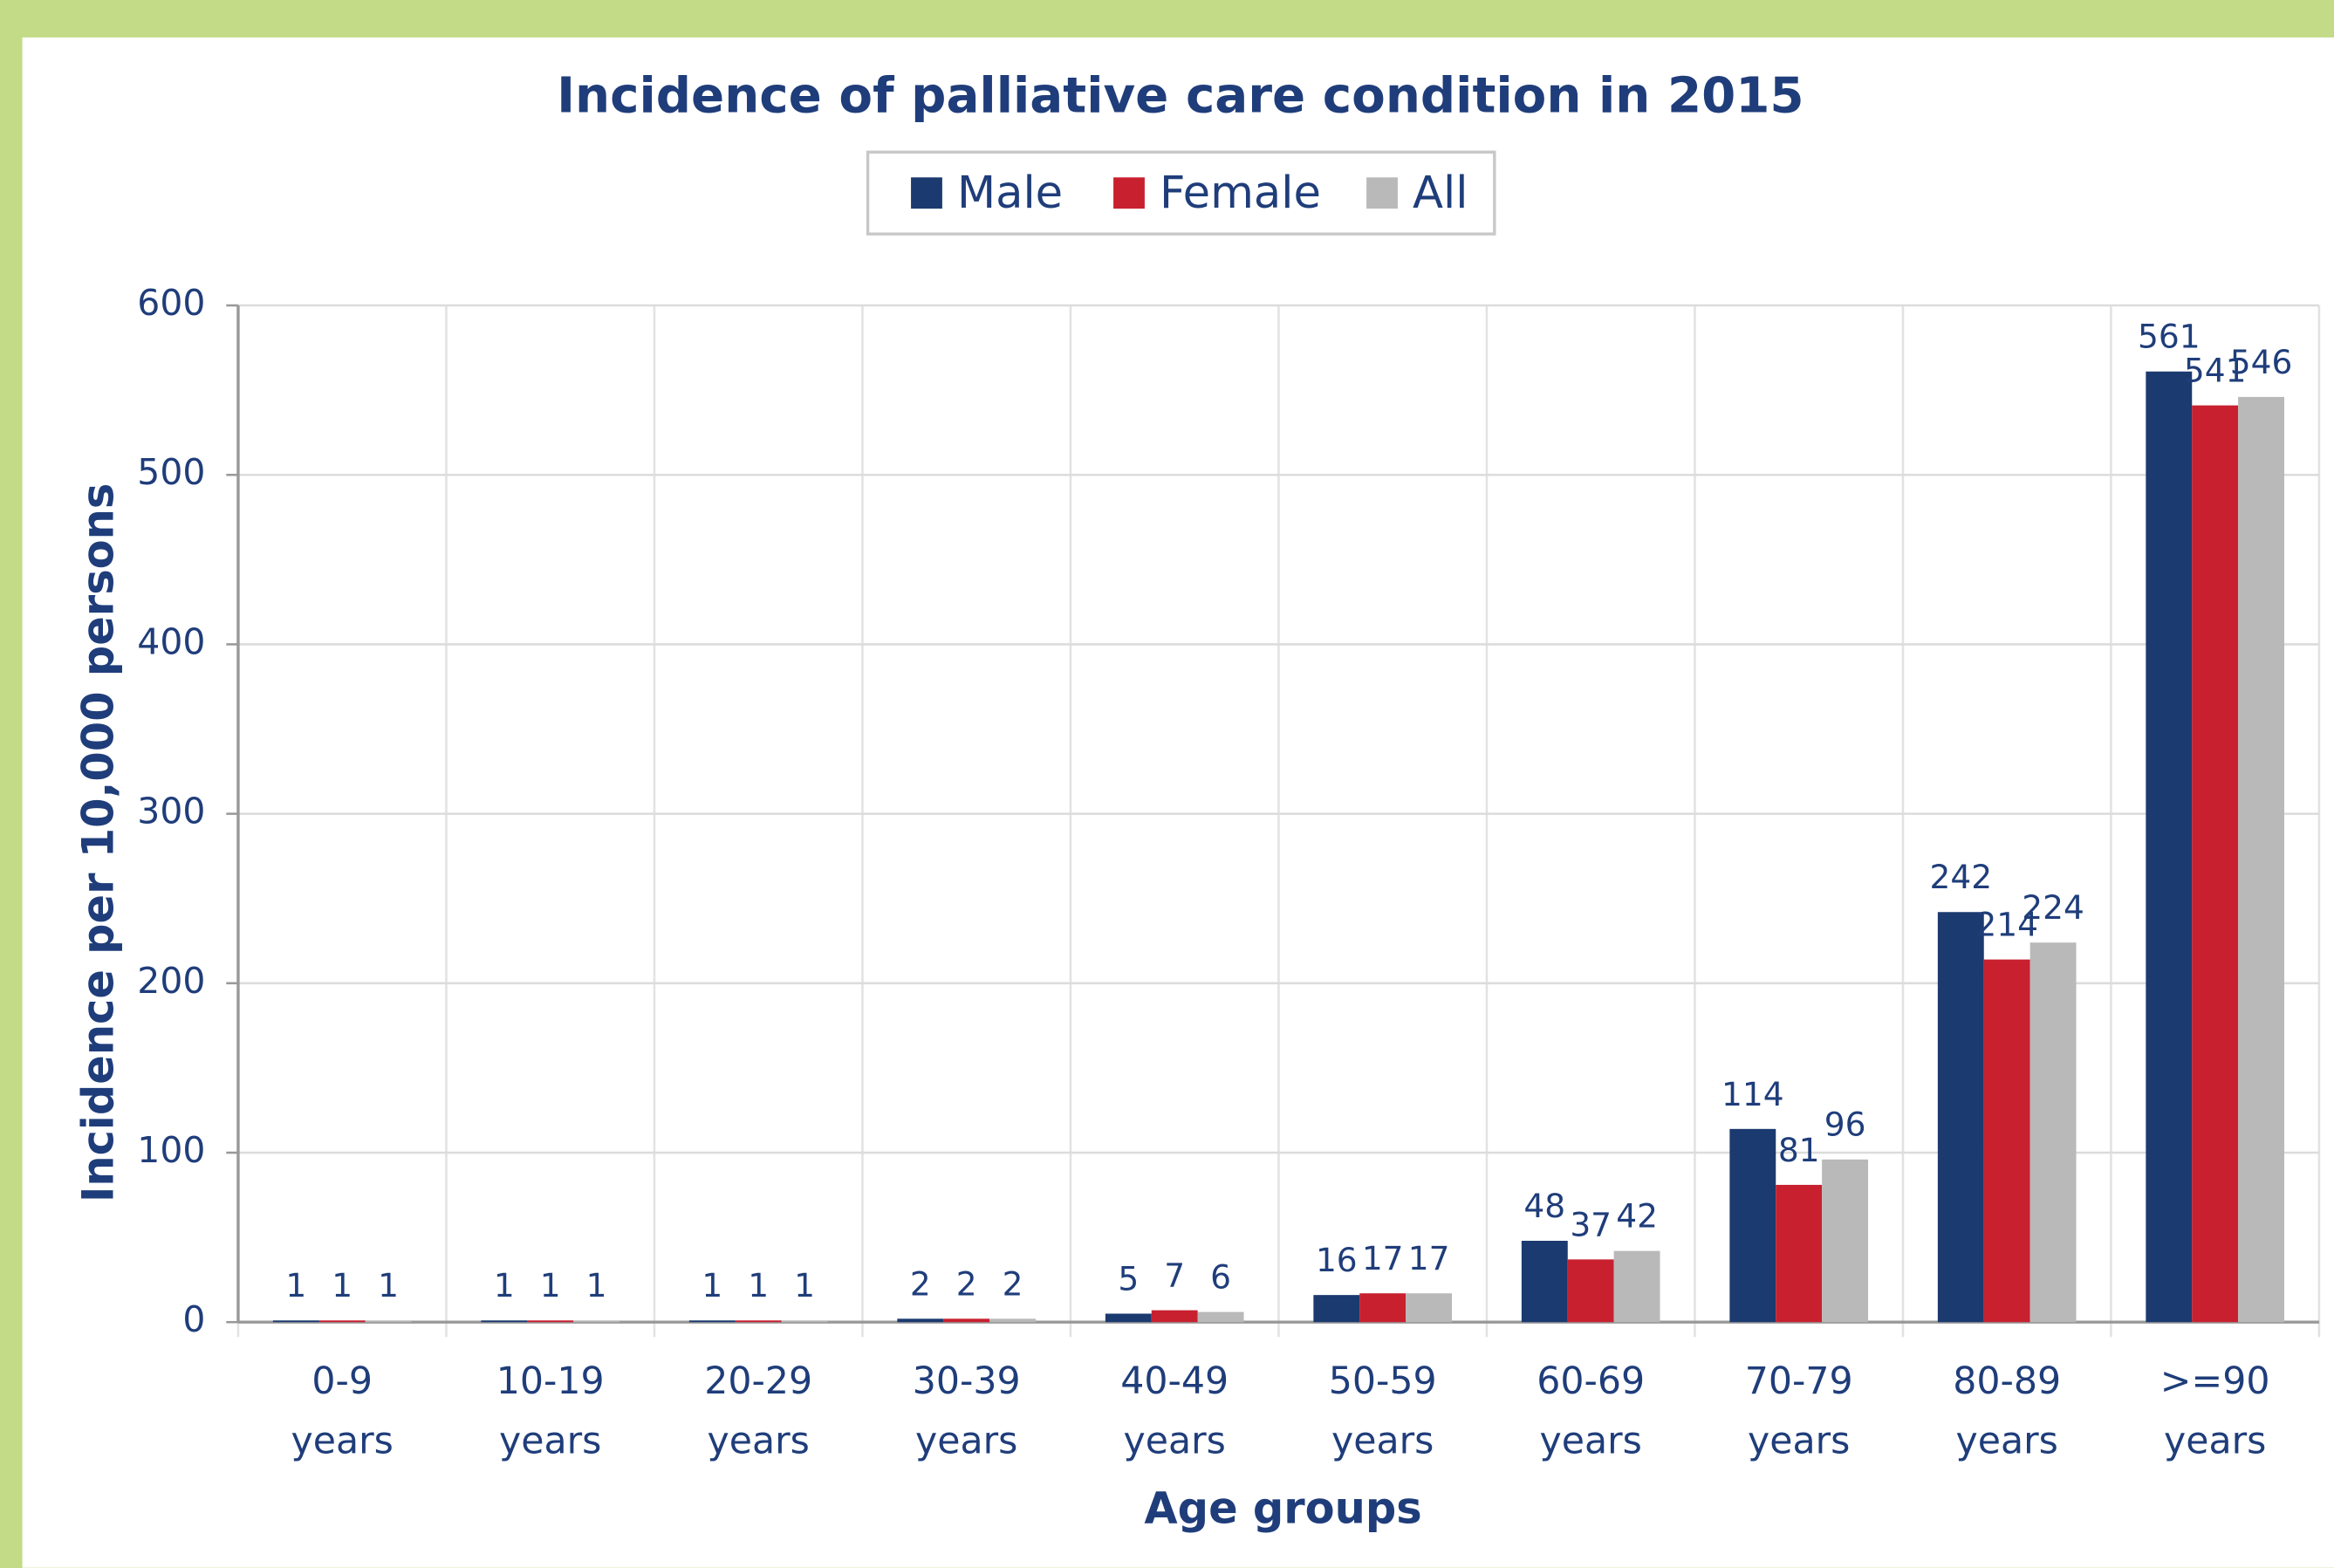 The image size is (2334, 1568). What do you see at coordinates (1637, 1216) in the screenshot?
I see `data-label: 42` at bounding box center [1637, 1216].